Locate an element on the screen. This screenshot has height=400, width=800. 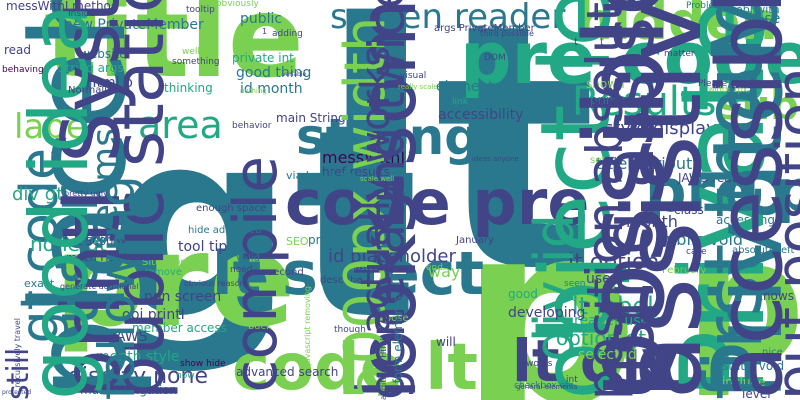
word-non-screen: non screen is located at coordinates (183, 297).